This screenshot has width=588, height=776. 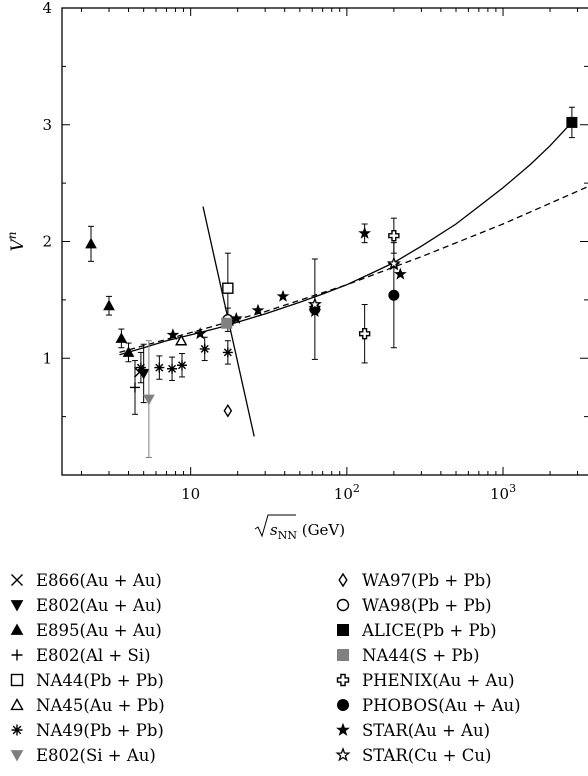 I want to click on legend-item: STAR(Cu + Cu), so click(x=410, y=755).